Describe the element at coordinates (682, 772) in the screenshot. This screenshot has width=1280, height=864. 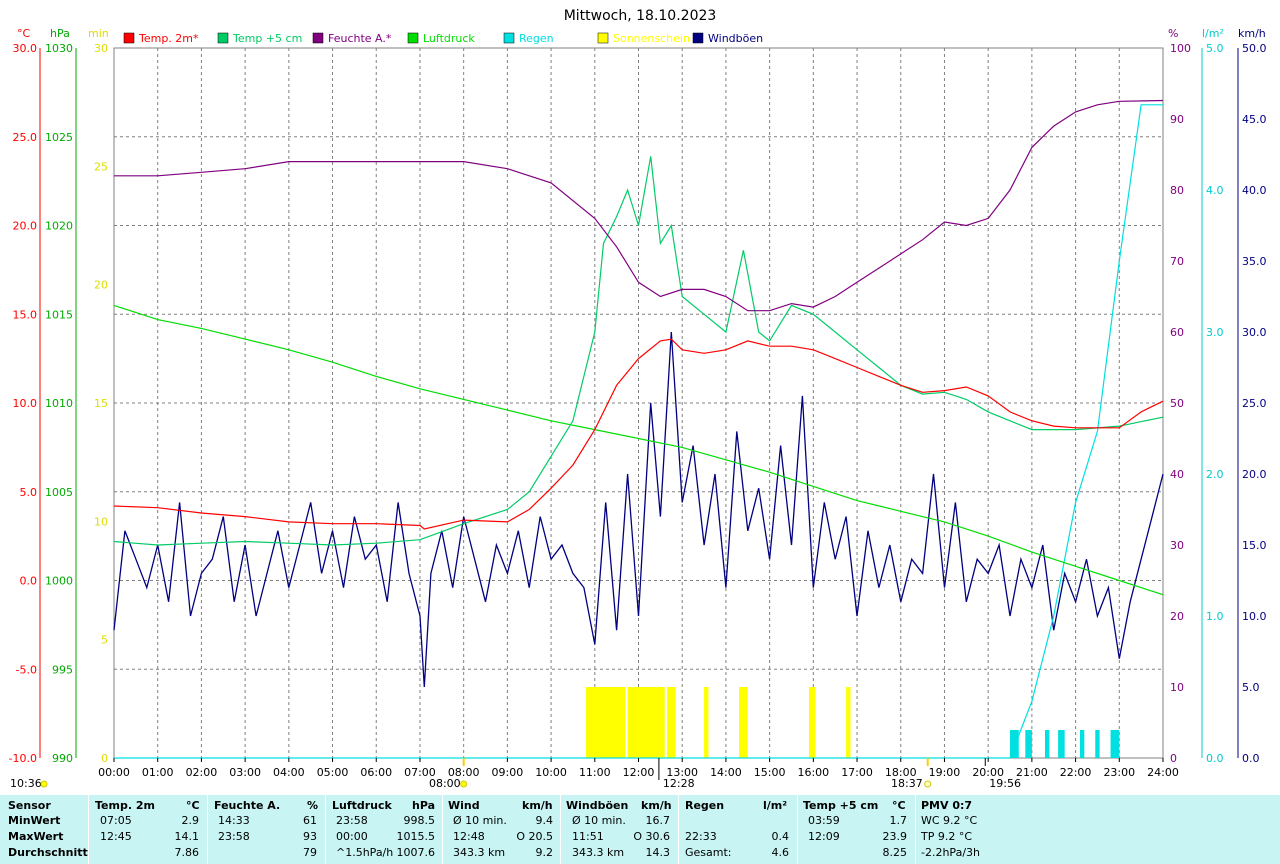
I see `x-tick-label: 13:00` at that location.